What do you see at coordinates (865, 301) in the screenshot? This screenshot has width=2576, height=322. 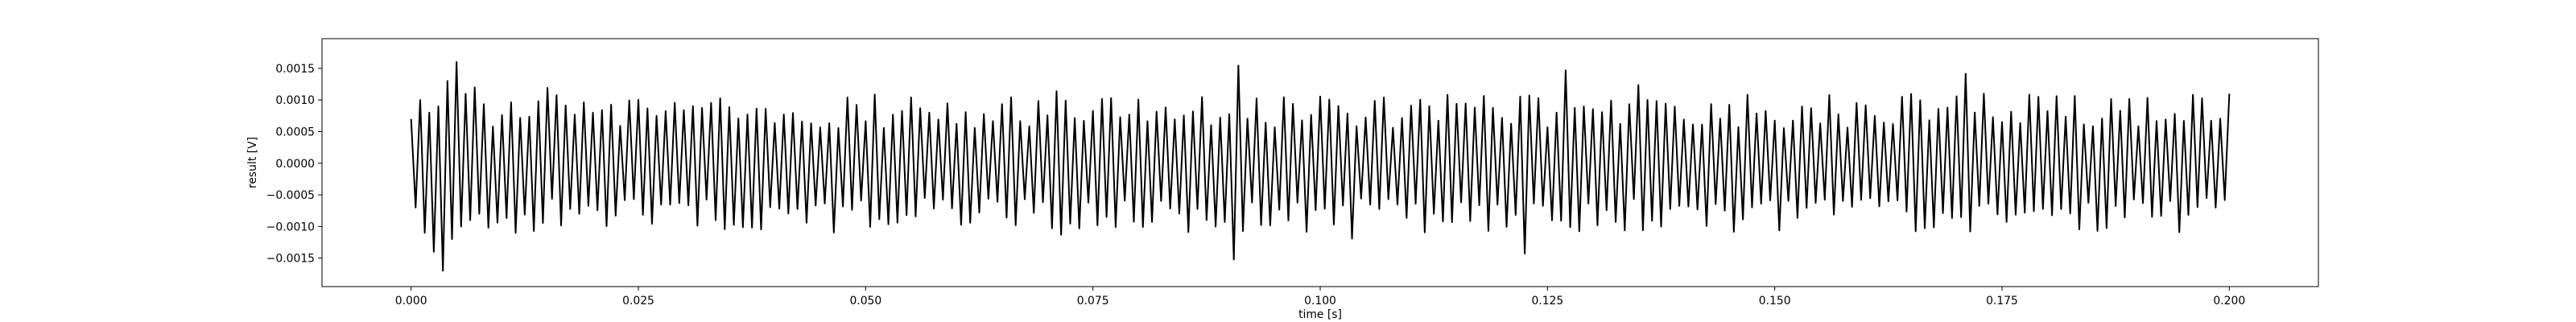 I see `x-tick-label: 0.050` at bounding box center [865, 301].